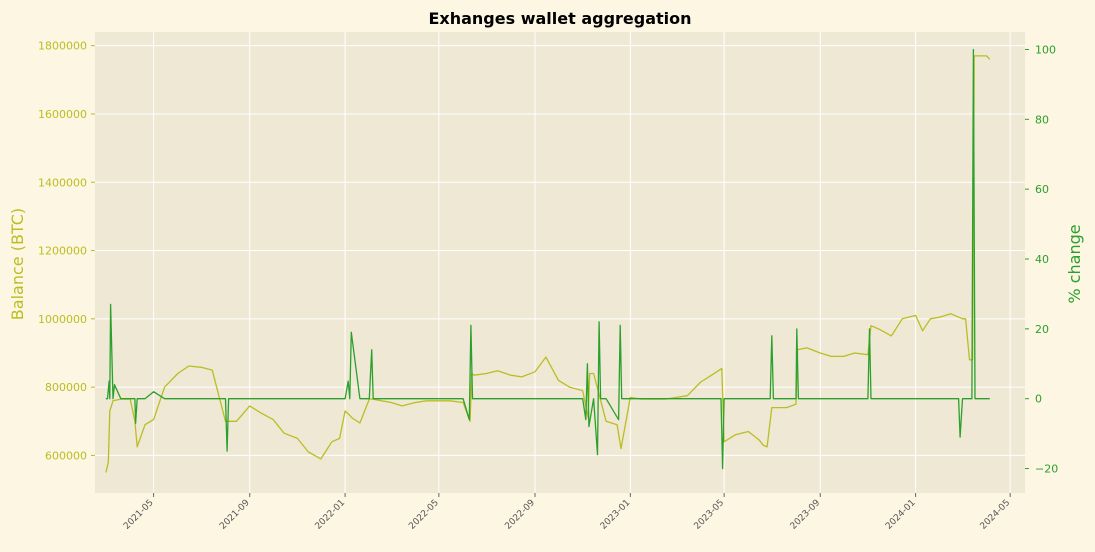  I want to click on y2-tick-label: 0, so click(1038, 399).